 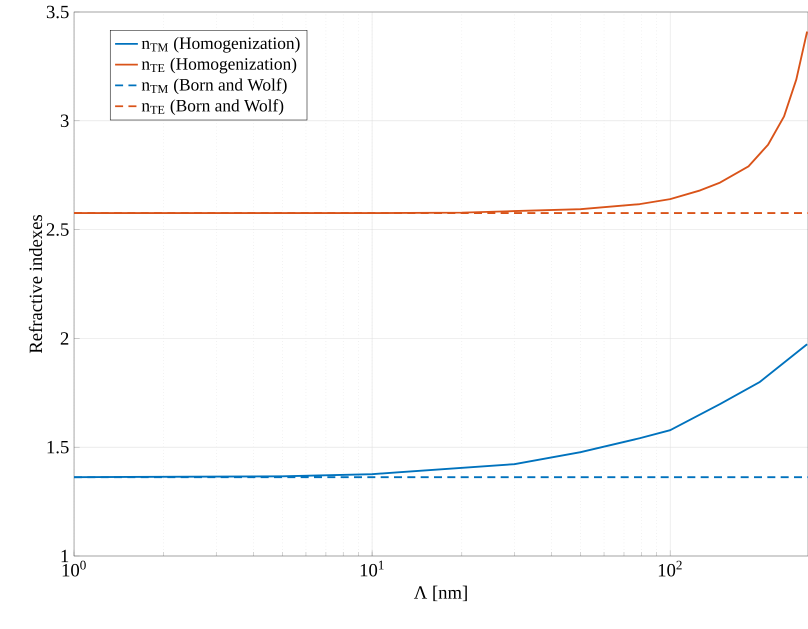 I want to click on y-tick-label: 3.5, so click(x=57, y=12).